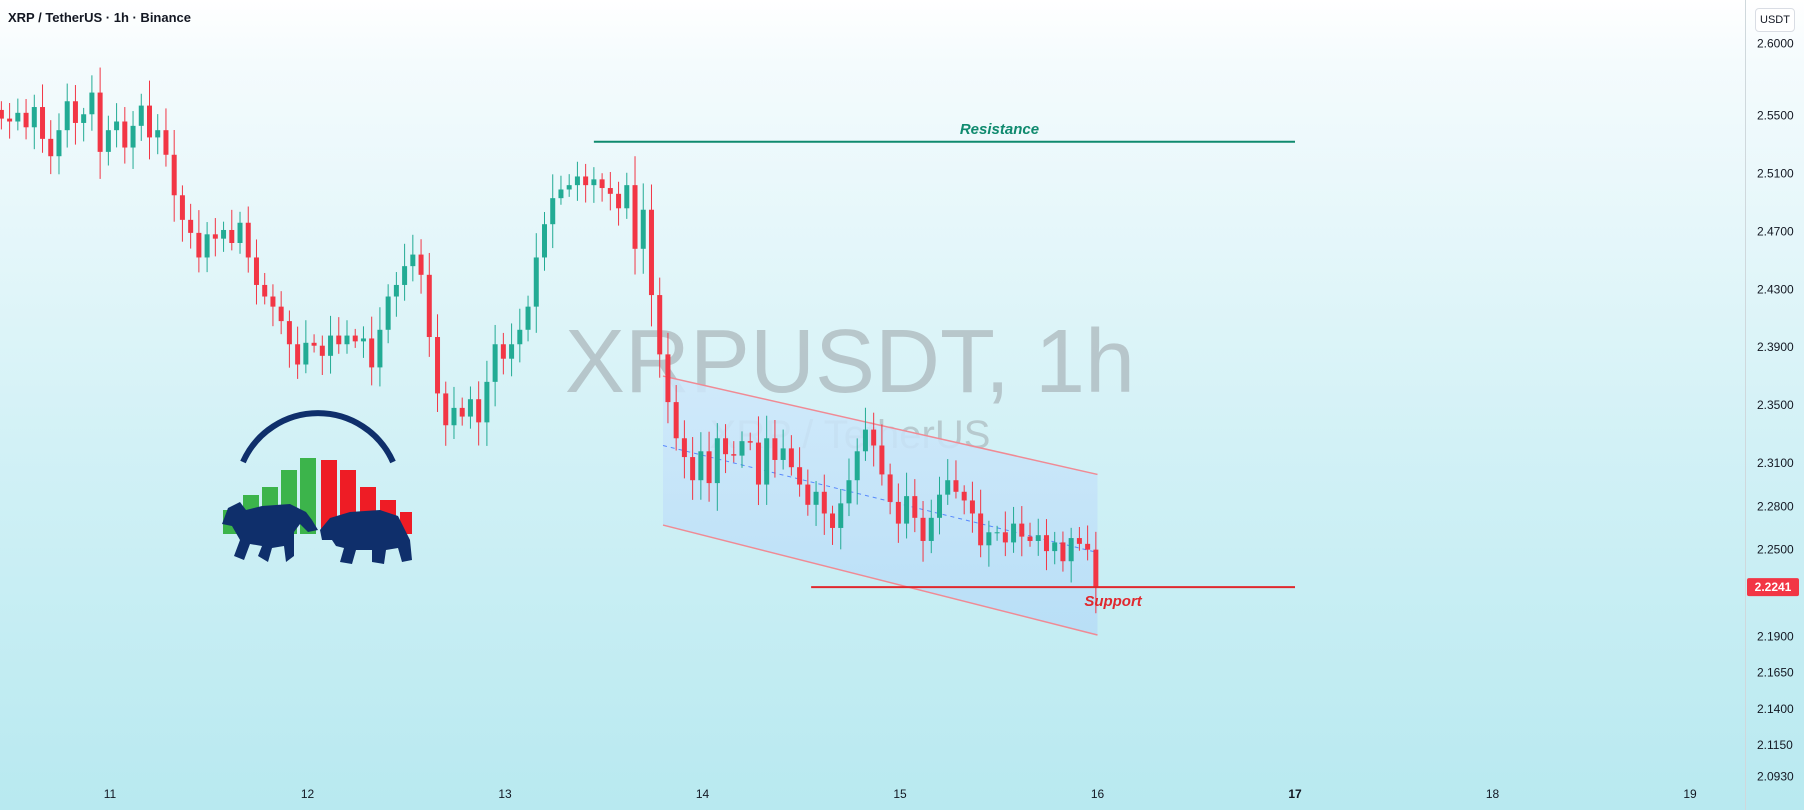  What do you see at coordinates (1690, 794) in the screenshot?
I see `x-tick-label: 19` at bounding box center [1690, 794].